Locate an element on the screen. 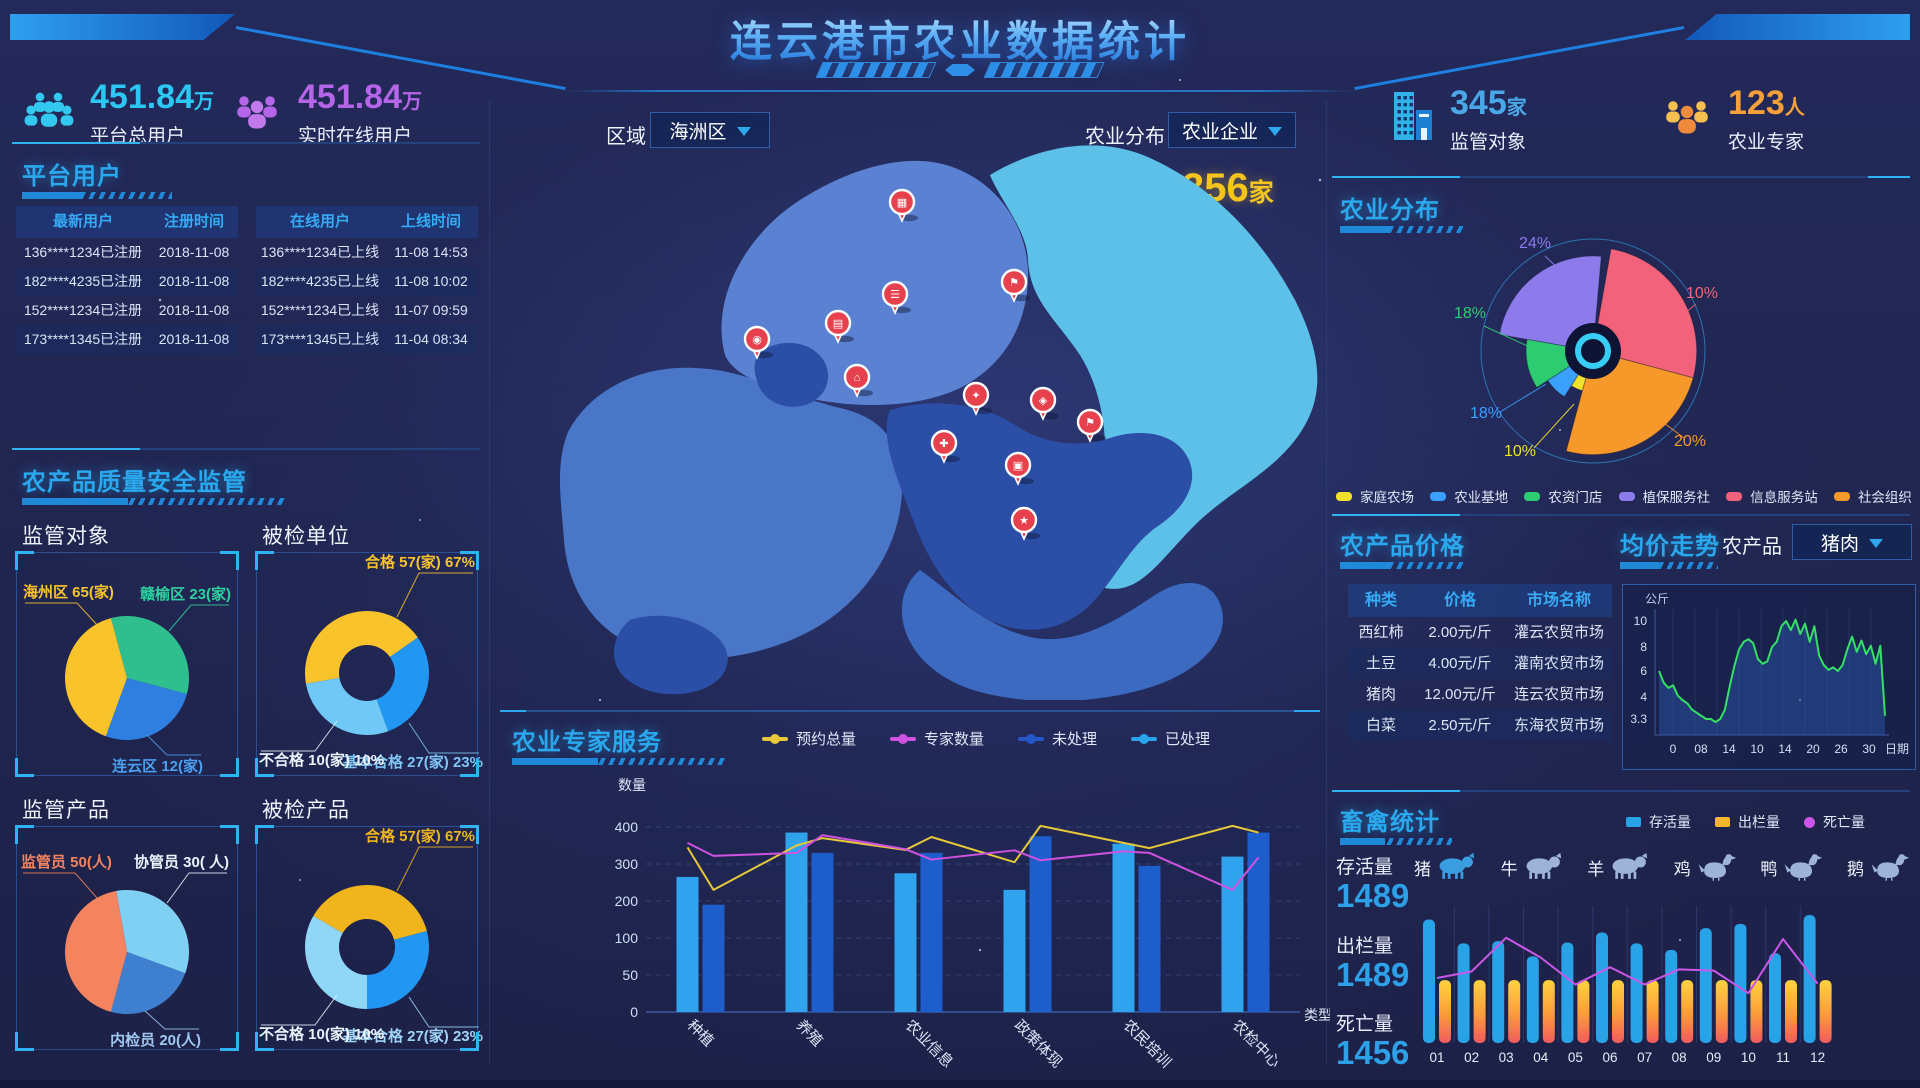 The width and height of the screenshot is (1920, 1088). map-pin-icon: ⚑ is located at coordinates (1014, 283).